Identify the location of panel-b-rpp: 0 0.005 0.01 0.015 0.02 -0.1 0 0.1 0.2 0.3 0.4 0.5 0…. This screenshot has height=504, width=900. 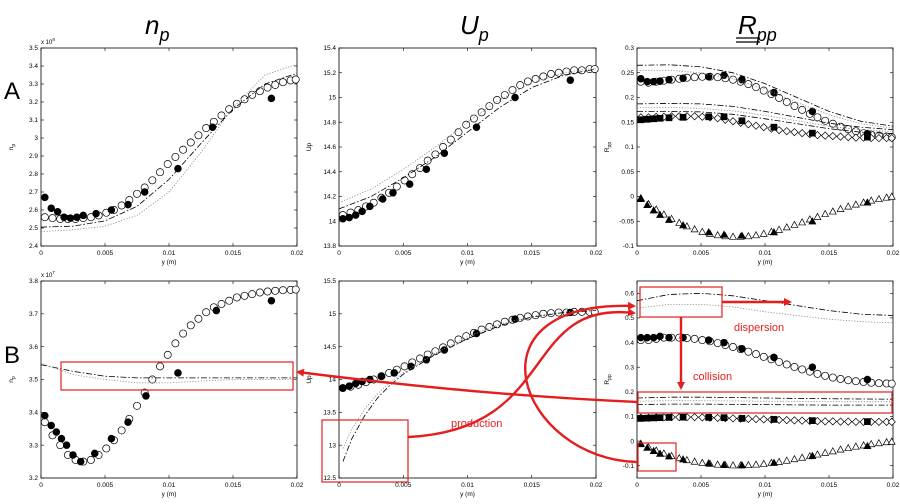
(752, 389).